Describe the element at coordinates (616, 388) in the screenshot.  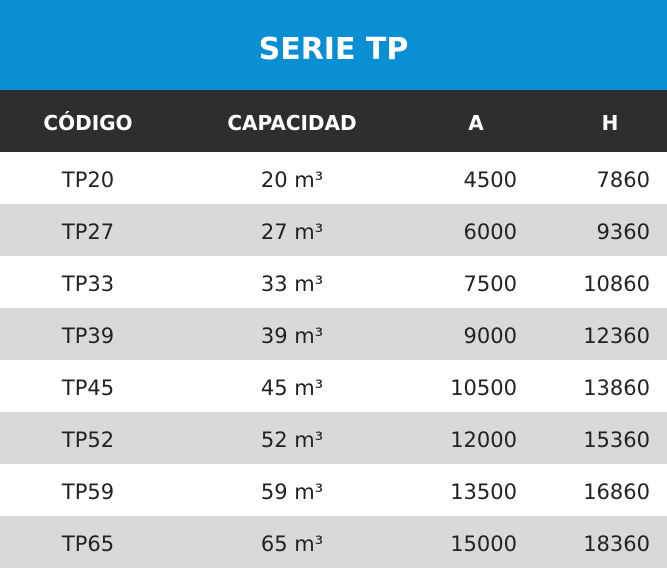
I see `table-cell: 13860` at that location.